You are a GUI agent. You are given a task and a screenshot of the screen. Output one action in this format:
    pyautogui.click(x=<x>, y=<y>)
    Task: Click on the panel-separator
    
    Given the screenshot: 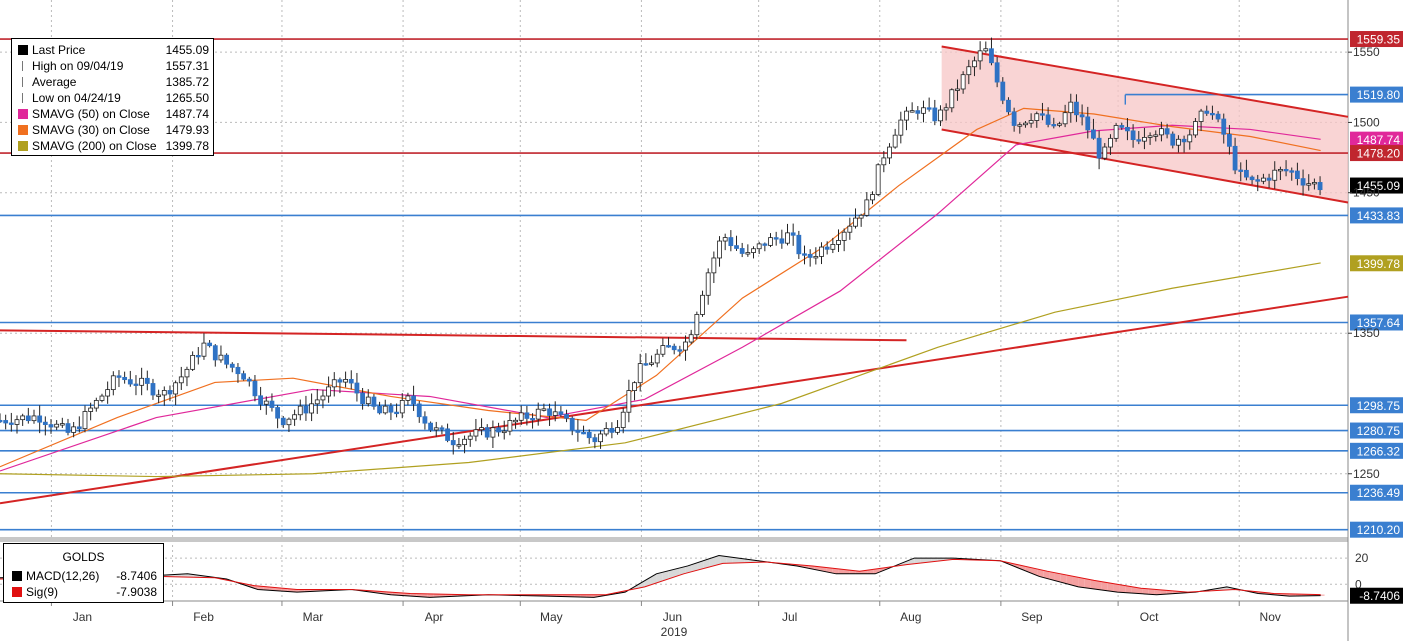 What is the action you would take?
    pyautogui.click(x=674, y=539)
    